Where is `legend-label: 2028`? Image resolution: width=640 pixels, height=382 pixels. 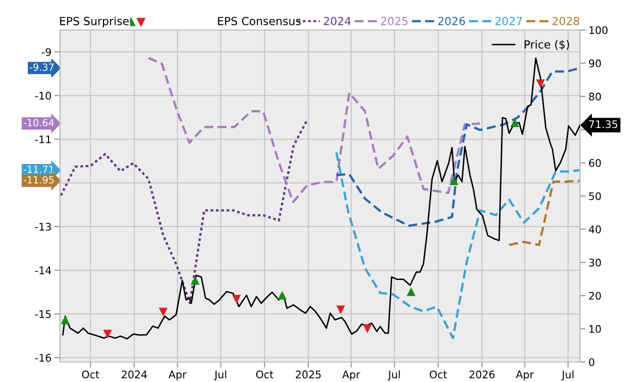 legend-label: 2028 is located at coordinates (566, 21).